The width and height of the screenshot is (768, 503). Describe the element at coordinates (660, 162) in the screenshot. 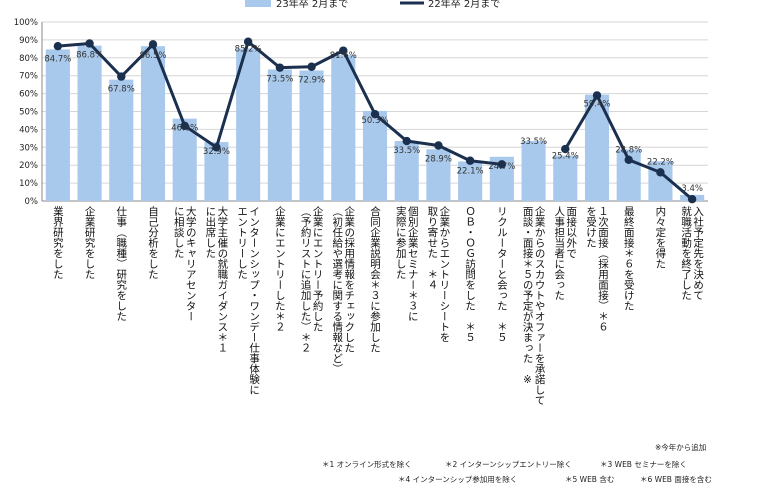

I see `data-label: 22.2%` at that location.